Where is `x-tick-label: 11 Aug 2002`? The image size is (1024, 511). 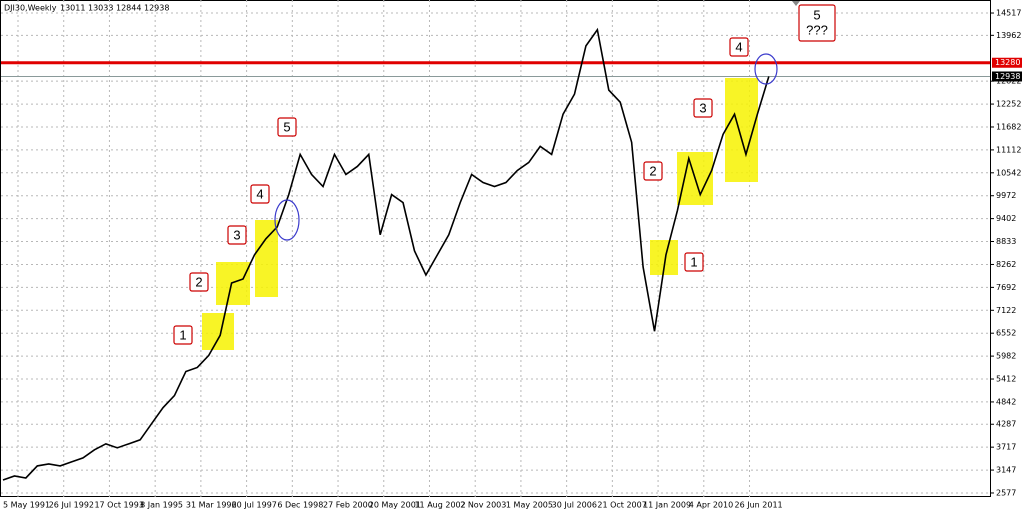 x-tick-label: 11 Aug 2002 is located at coordinates (439, 505).